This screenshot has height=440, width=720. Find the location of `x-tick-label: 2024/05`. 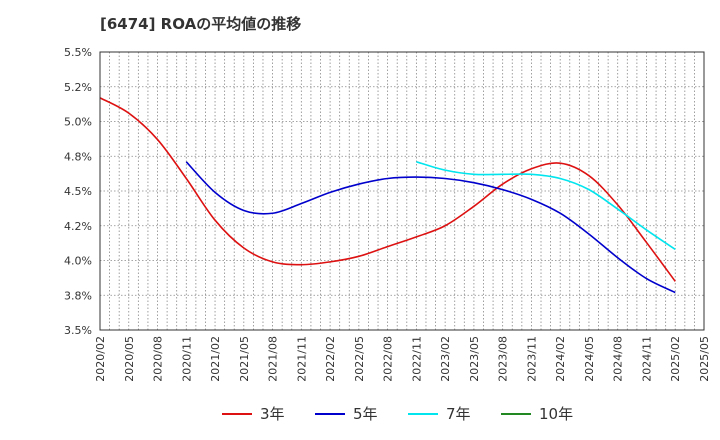

x-tick-label: 2024/05 is located at coordinates (589, 359).